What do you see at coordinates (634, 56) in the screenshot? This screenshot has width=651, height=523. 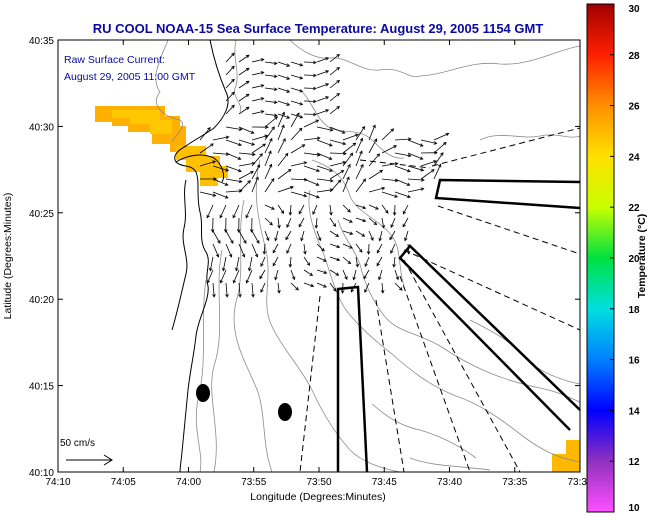 I see `colorbar-tick-label: 28` at bounding box center [634, 56].